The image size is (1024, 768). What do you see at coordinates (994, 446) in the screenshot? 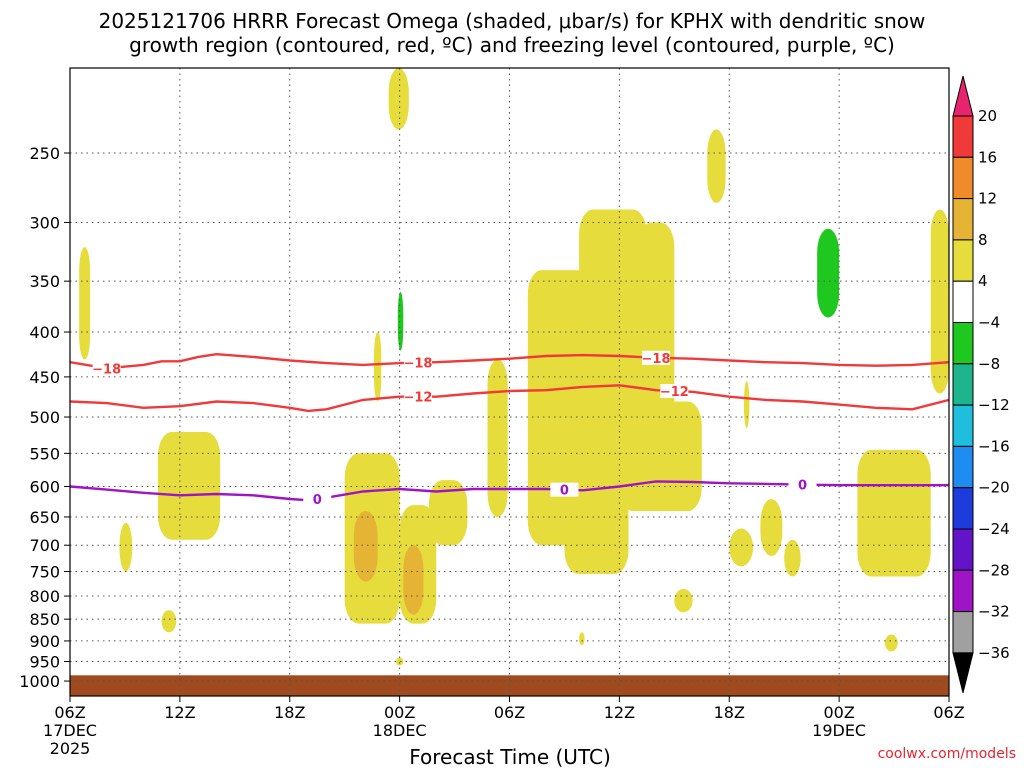
I see `colorbar-label-8: −16` at bounding box center [994, 446].